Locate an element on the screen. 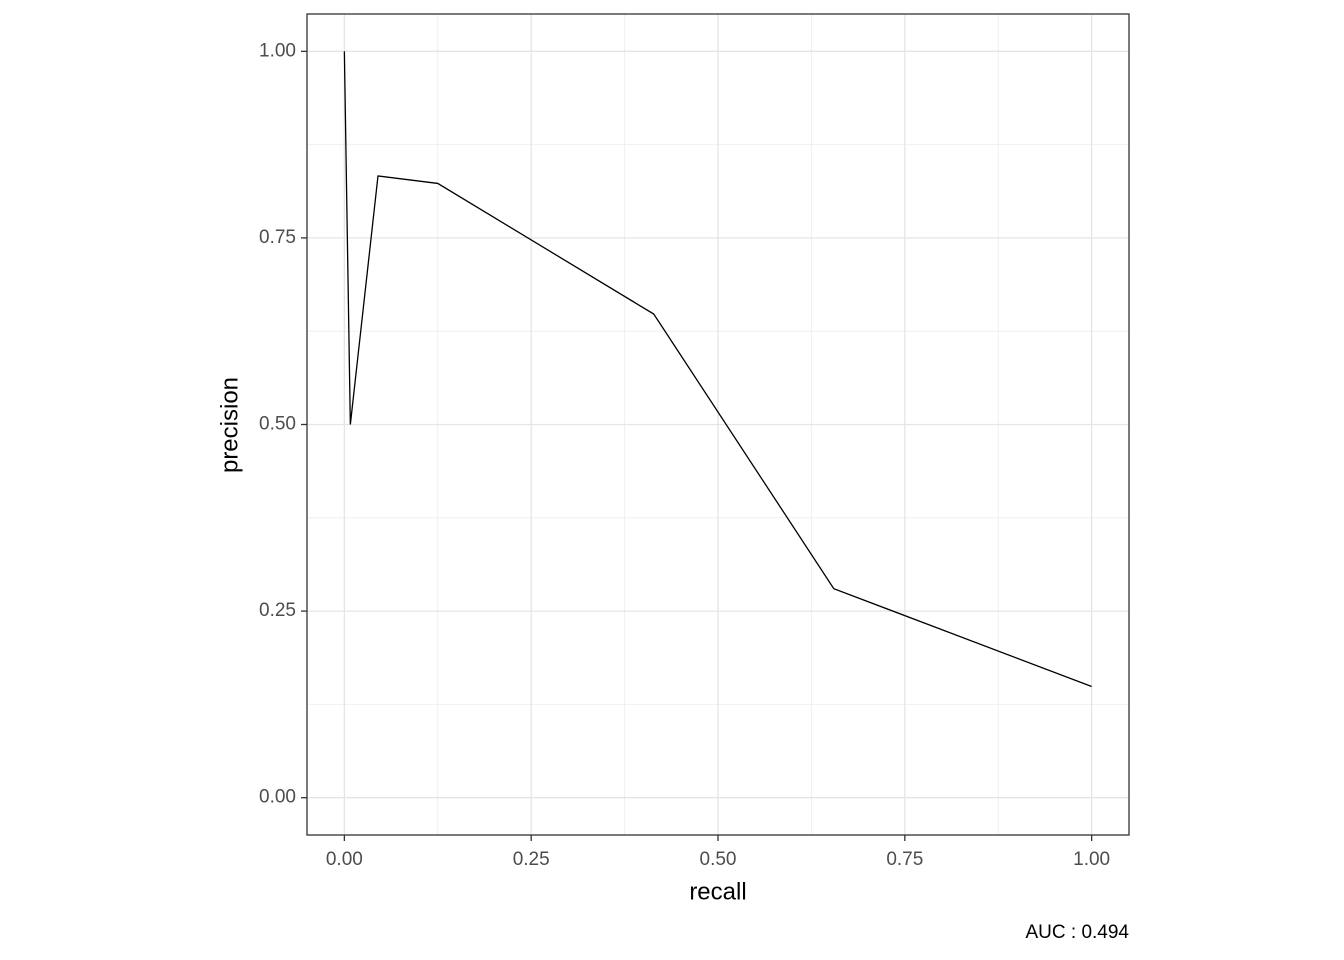  x-tick-label: 0.25 is located at coordinates (531, 859).